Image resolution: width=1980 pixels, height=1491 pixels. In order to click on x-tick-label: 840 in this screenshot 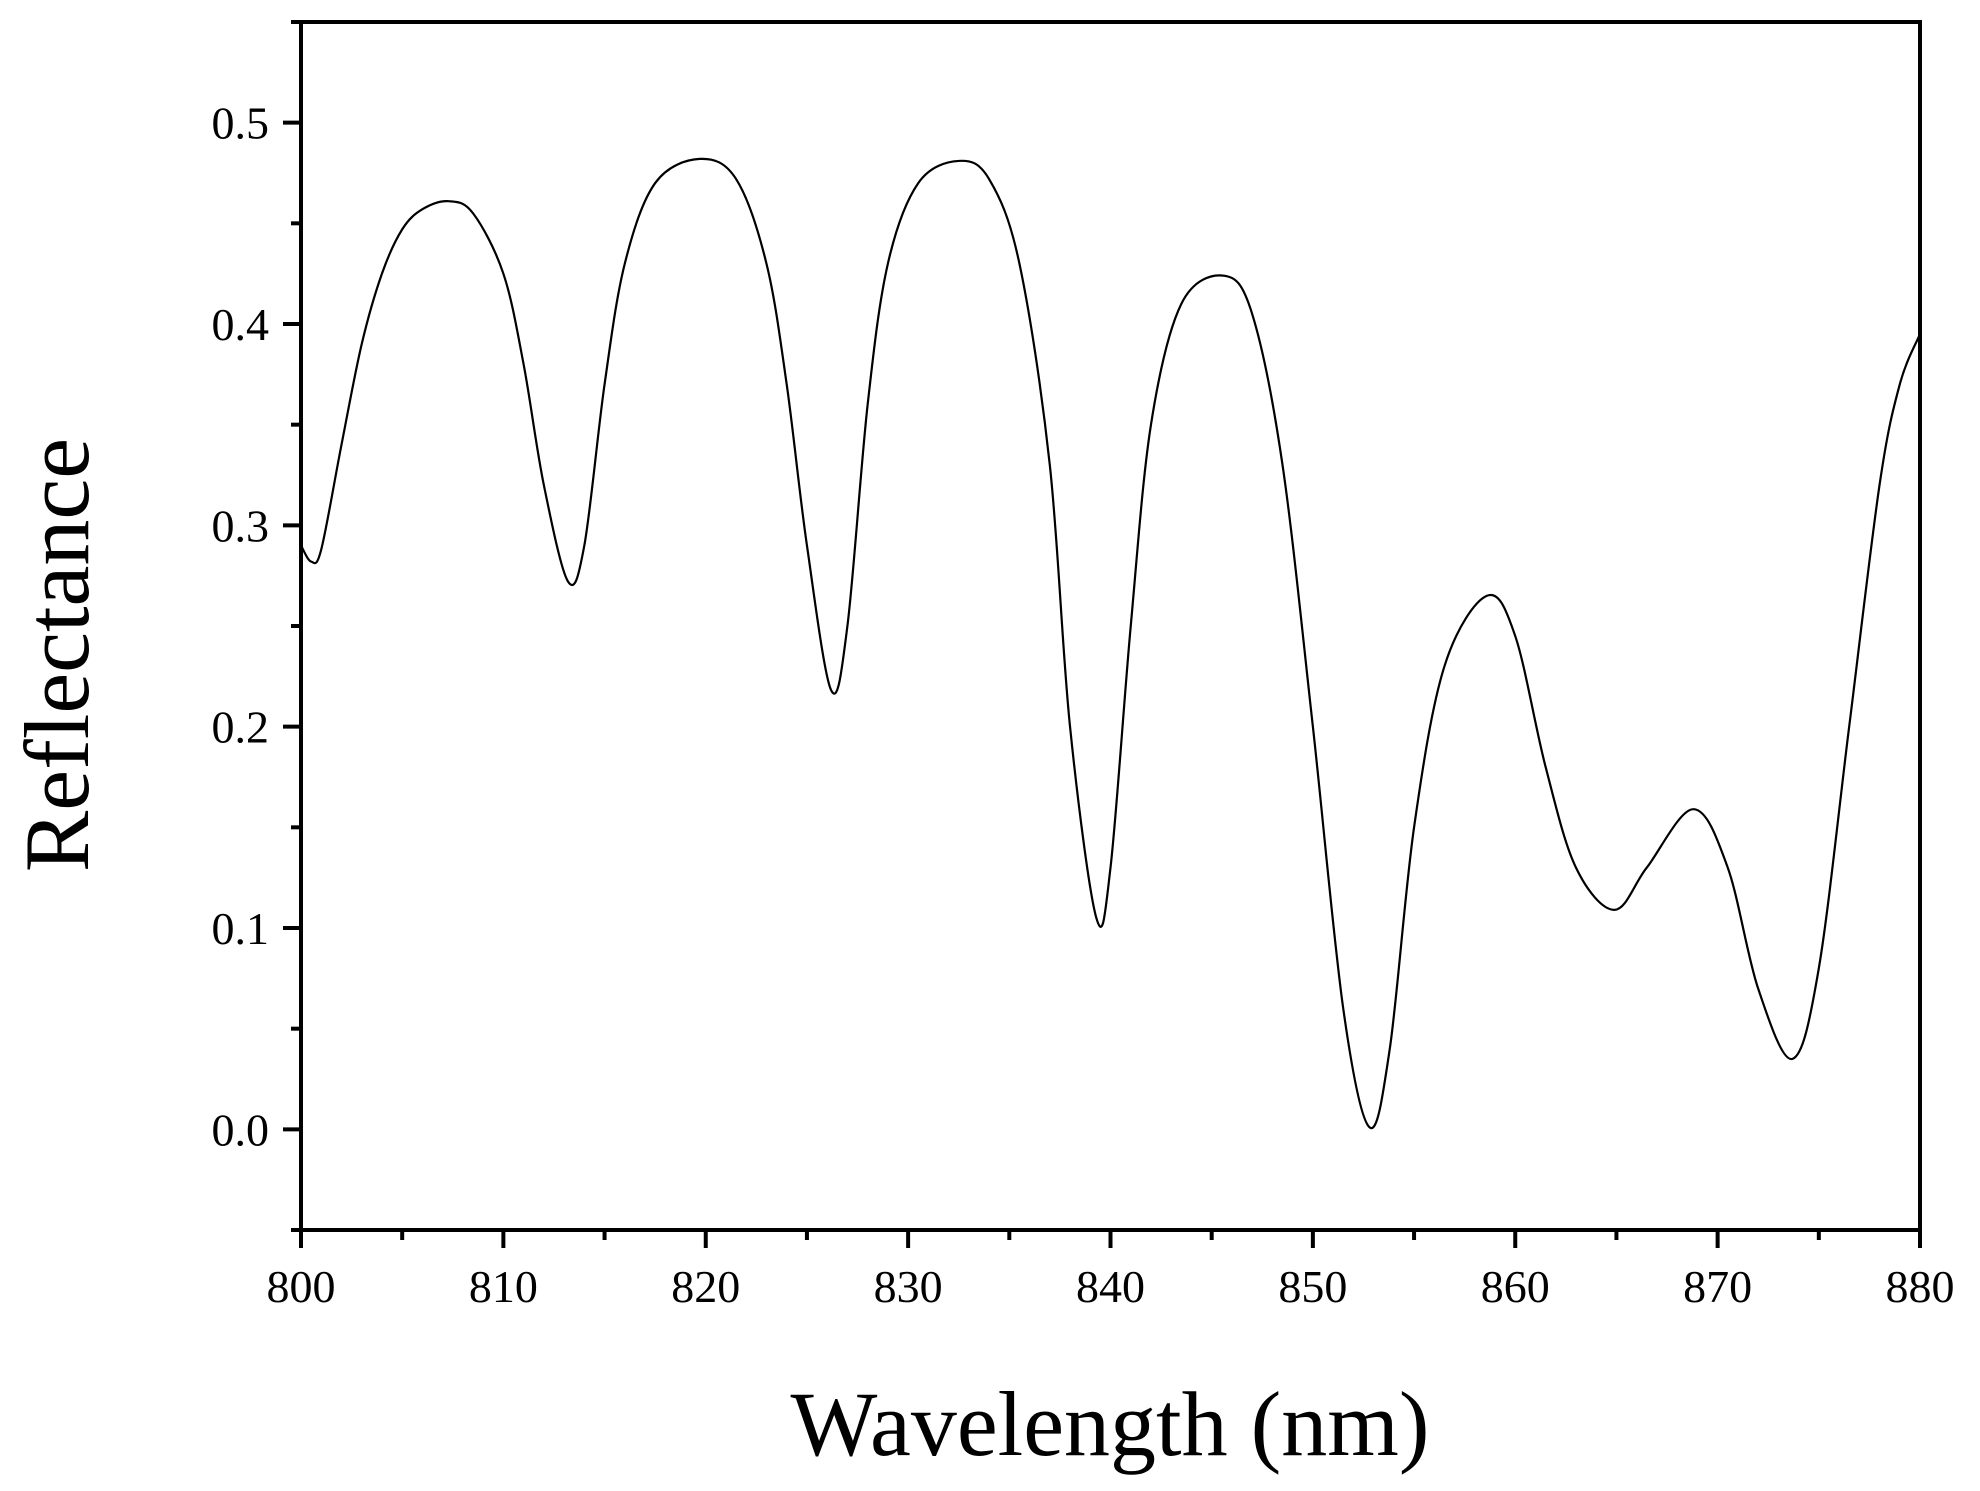, I will do `click(1110, 1286)`.